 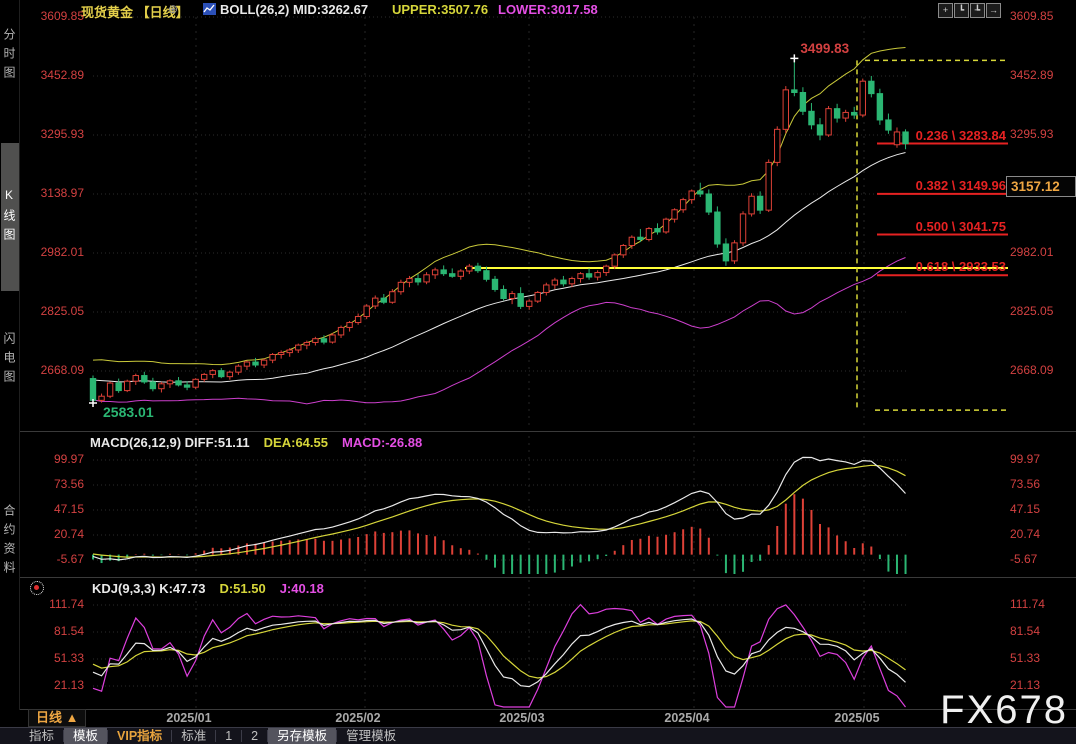 What do you see at coordinates (135, 12) in the screenshot?
I see `symbol-title: 现货黄金 【日线】` at bounding box center [135, 12].